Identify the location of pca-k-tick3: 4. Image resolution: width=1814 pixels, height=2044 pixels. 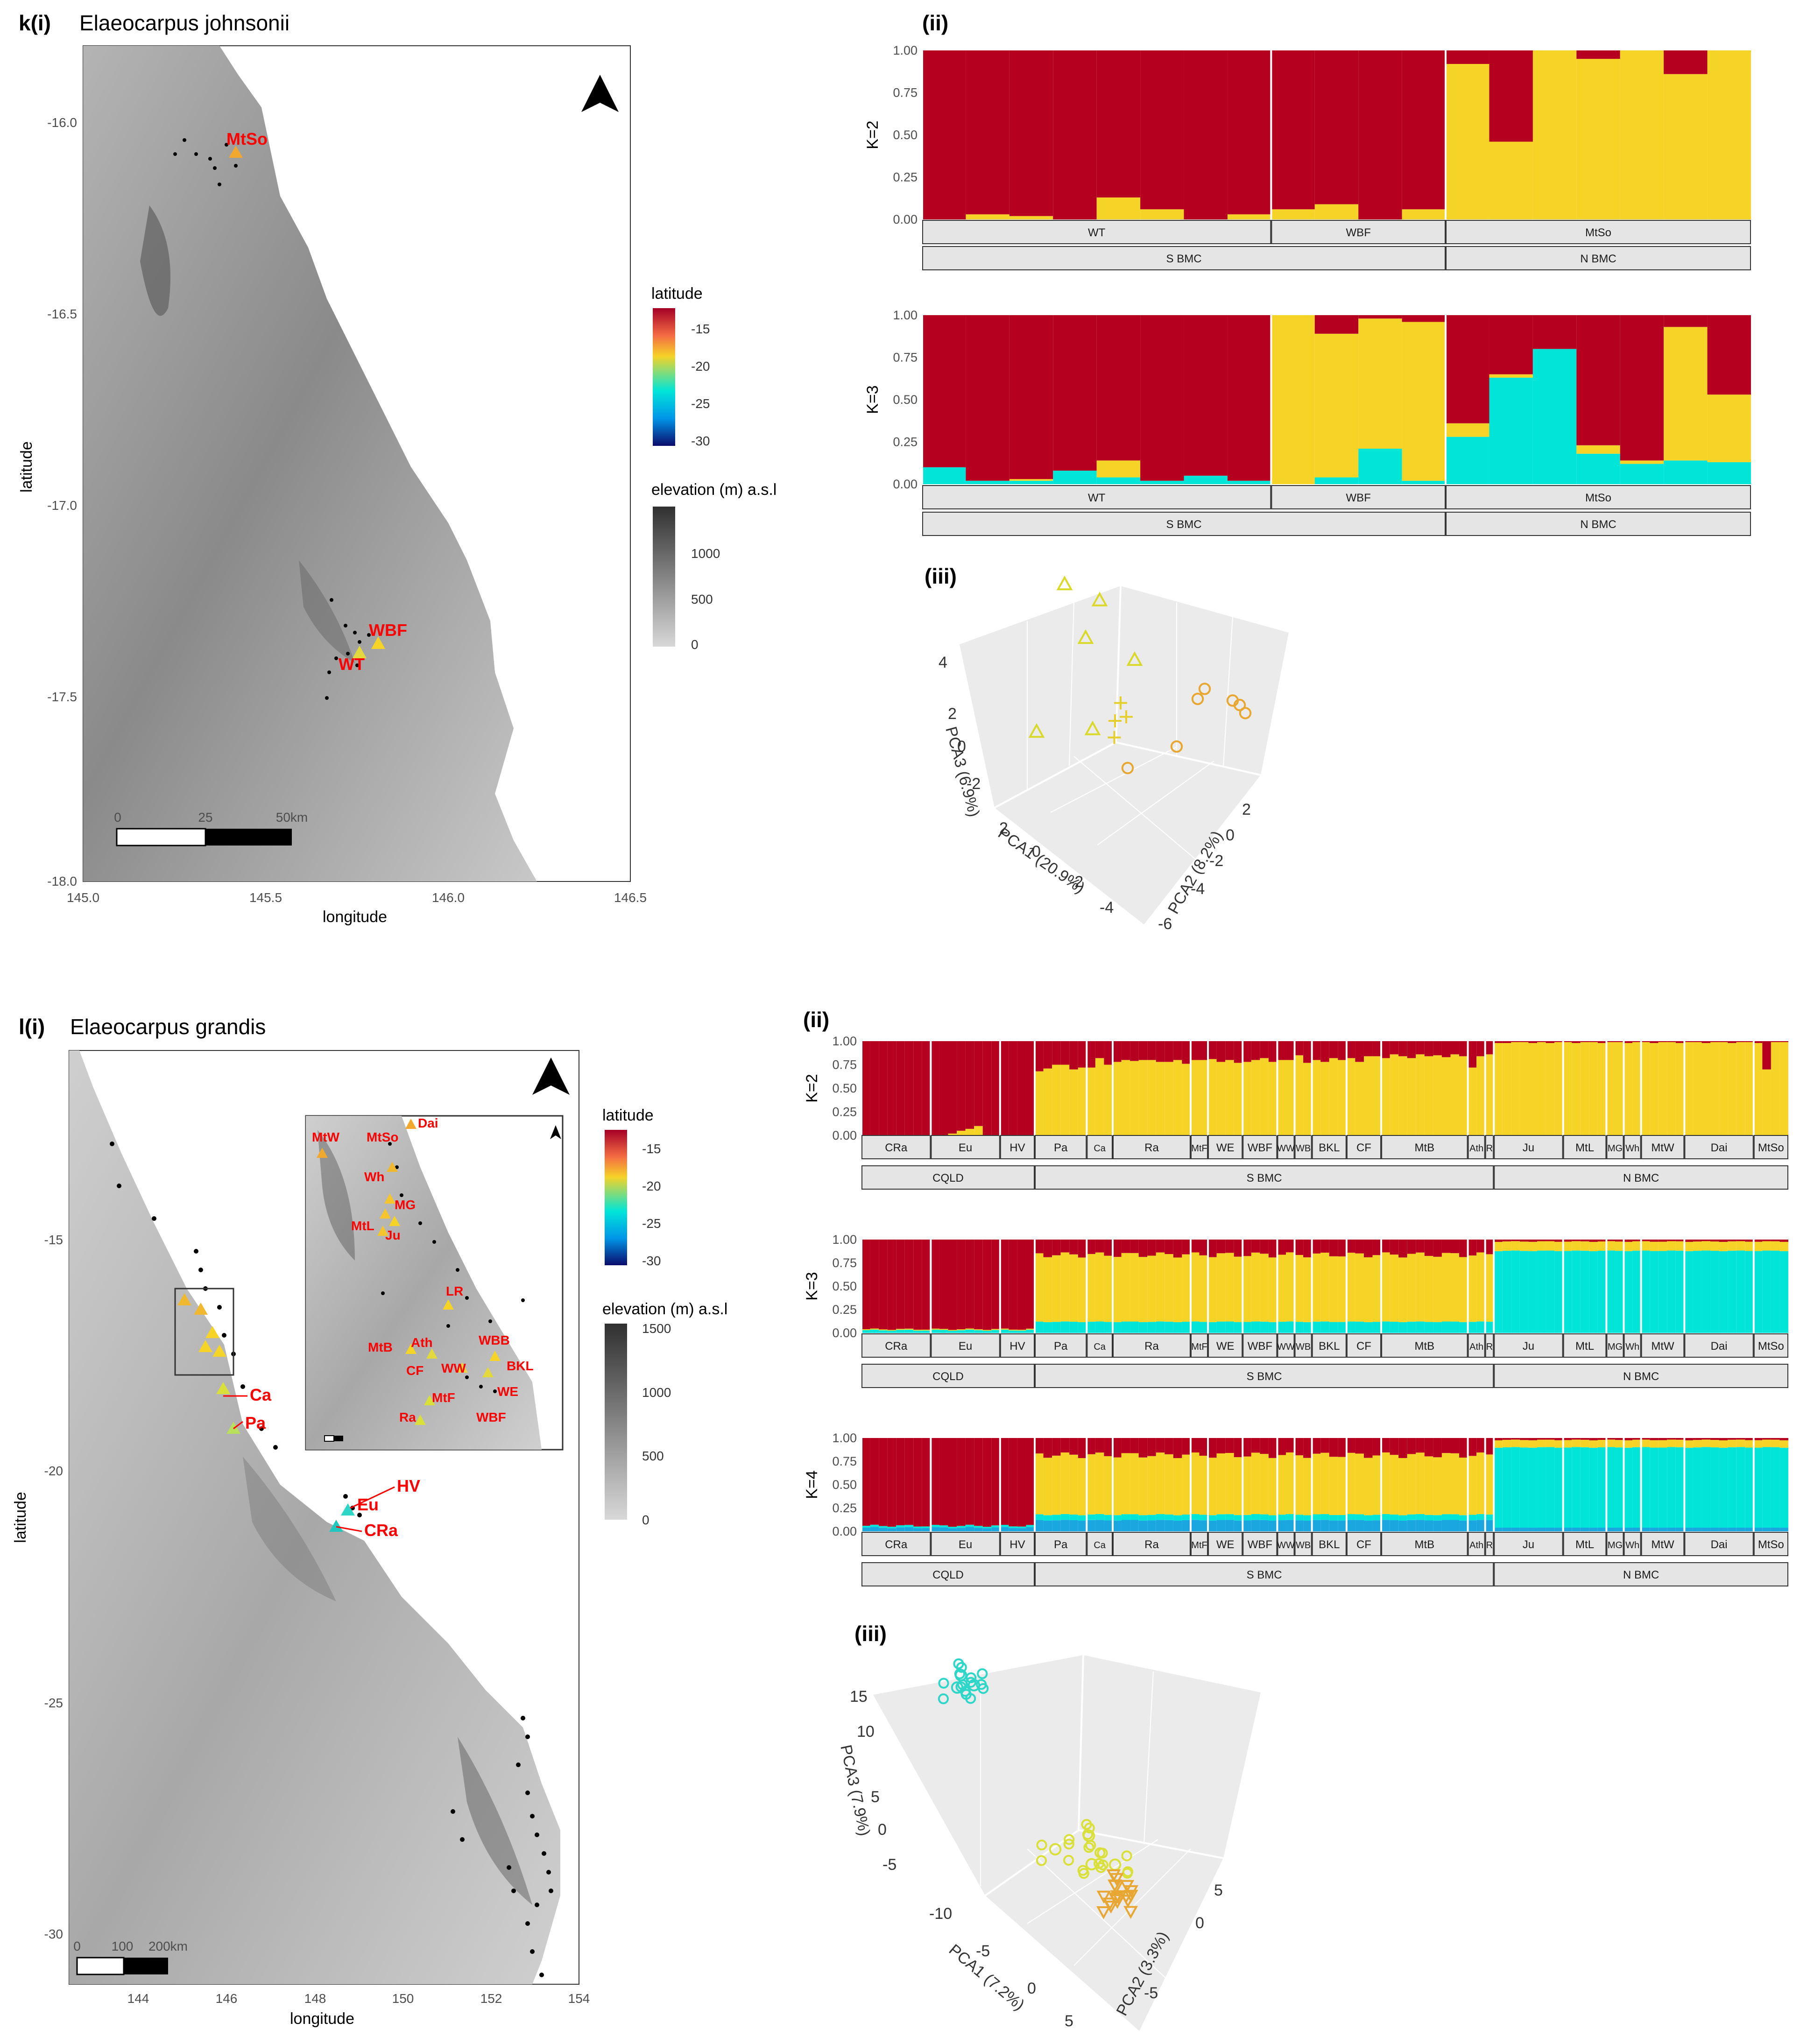
(943, 662).